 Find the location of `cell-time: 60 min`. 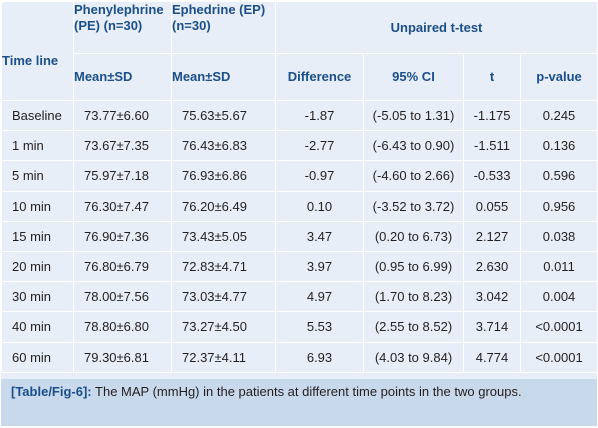

cell-time: 60 min is located at coordinates (37, 357).